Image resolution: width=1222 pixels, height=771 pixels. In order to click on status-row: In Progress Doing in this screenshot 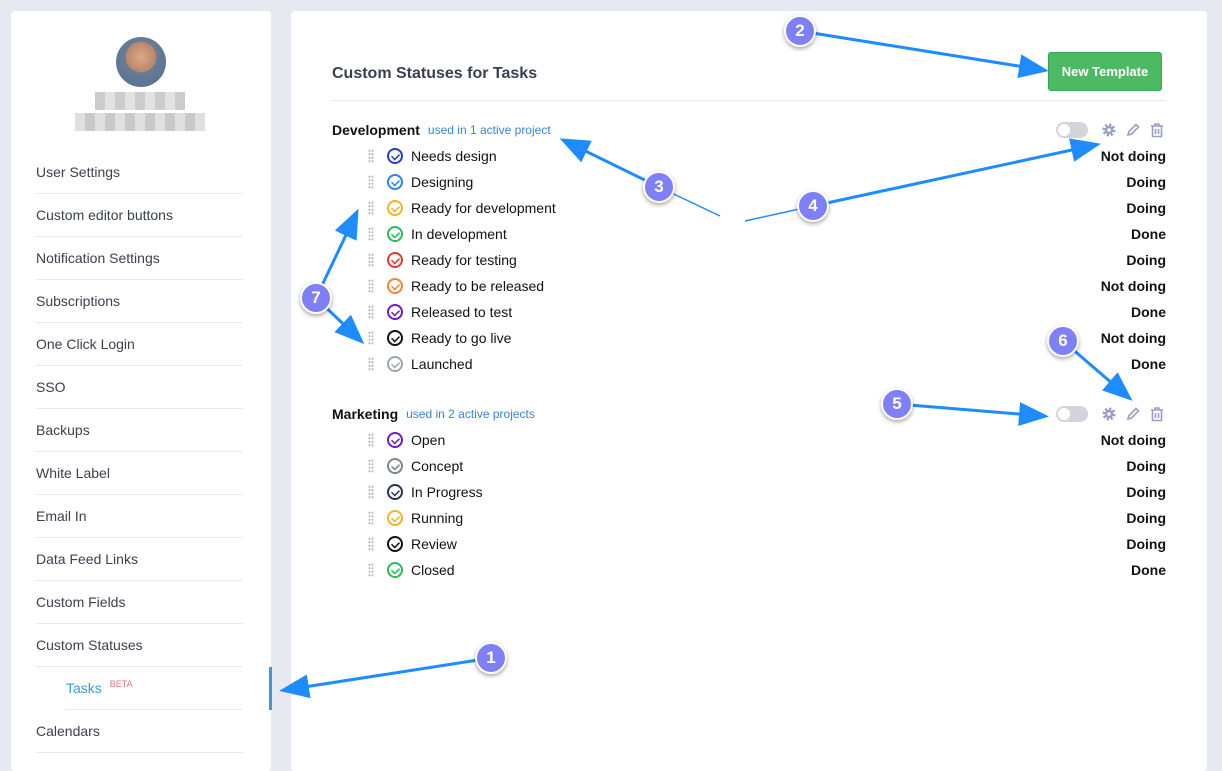, I will do `click(749, 492)`.